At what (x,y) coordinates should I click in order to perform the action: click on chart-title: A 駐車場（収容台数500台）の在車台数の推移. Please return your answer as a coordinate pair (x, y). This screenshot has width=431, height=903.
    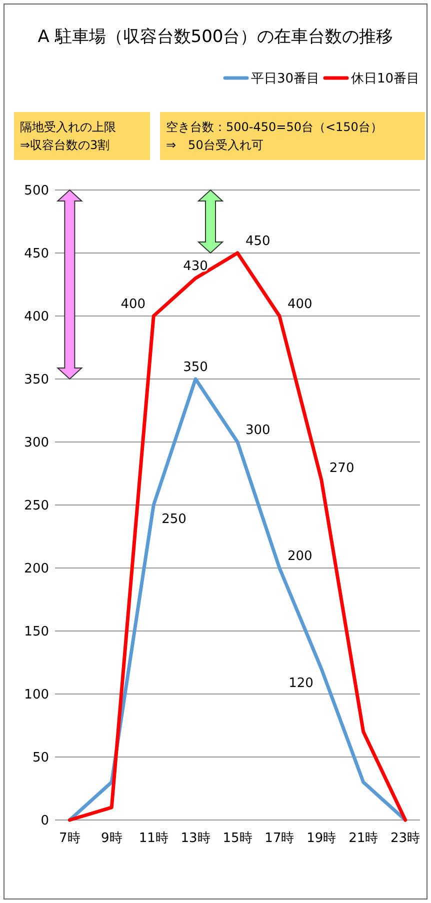
    Looking at the image, I should click on (216, 37).